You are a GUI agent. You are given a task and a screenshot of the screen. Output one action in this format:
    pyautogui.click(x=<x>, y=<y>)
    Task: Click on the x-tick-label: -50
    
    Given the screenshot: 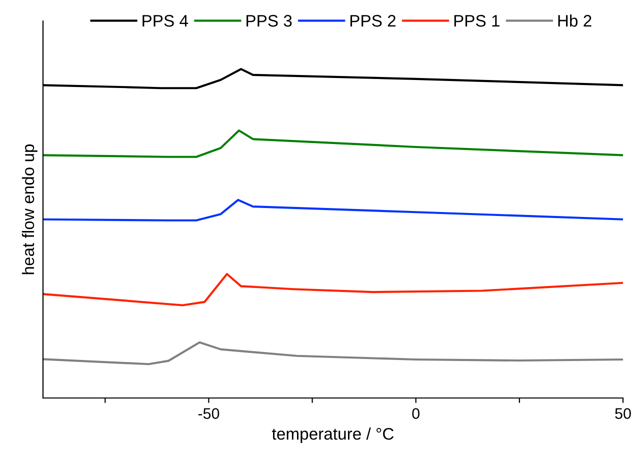 What is the action you would take?
    pyautogui.click(x=209, y=413)
    